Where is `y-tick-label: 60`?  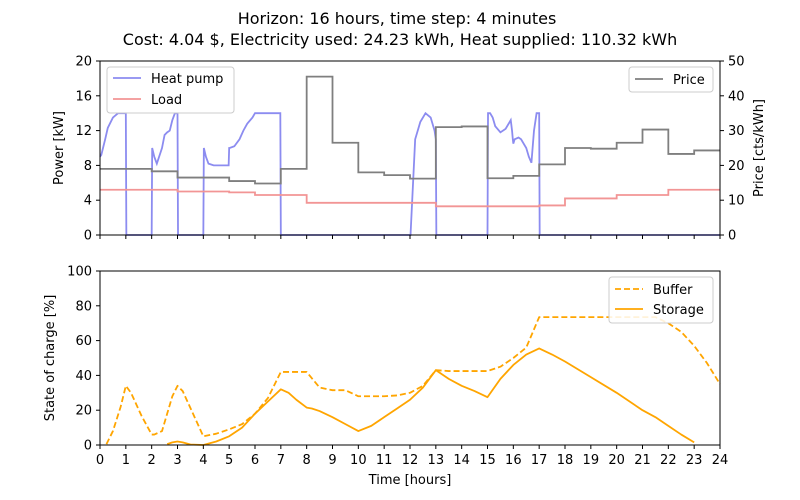 y-tick-label: 60 is located at coordinates (83, 341).